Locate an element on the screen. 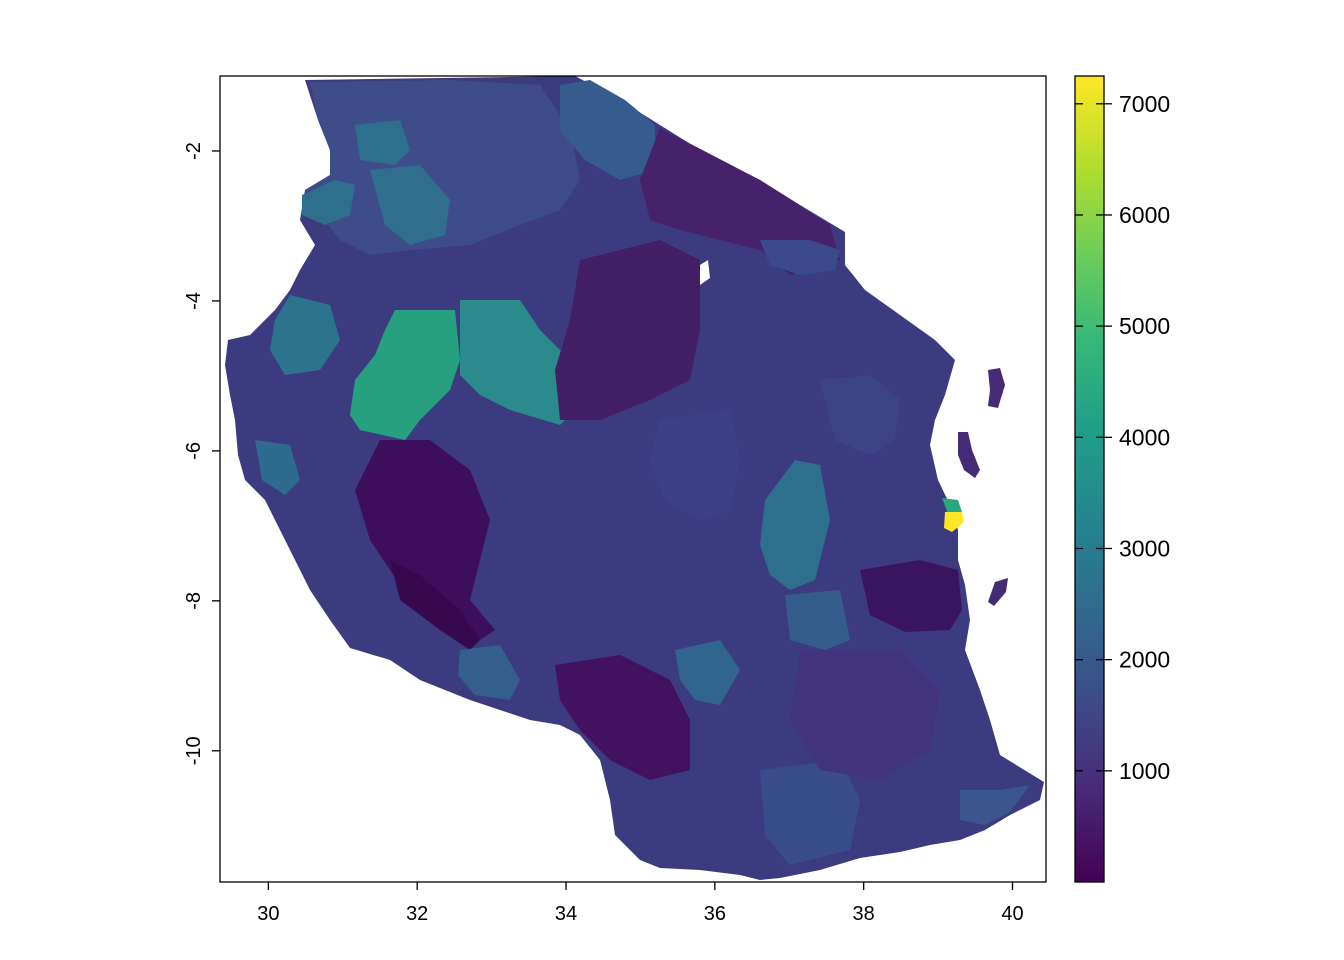  region-kilimanjaro is located at coordinates (800, 257).